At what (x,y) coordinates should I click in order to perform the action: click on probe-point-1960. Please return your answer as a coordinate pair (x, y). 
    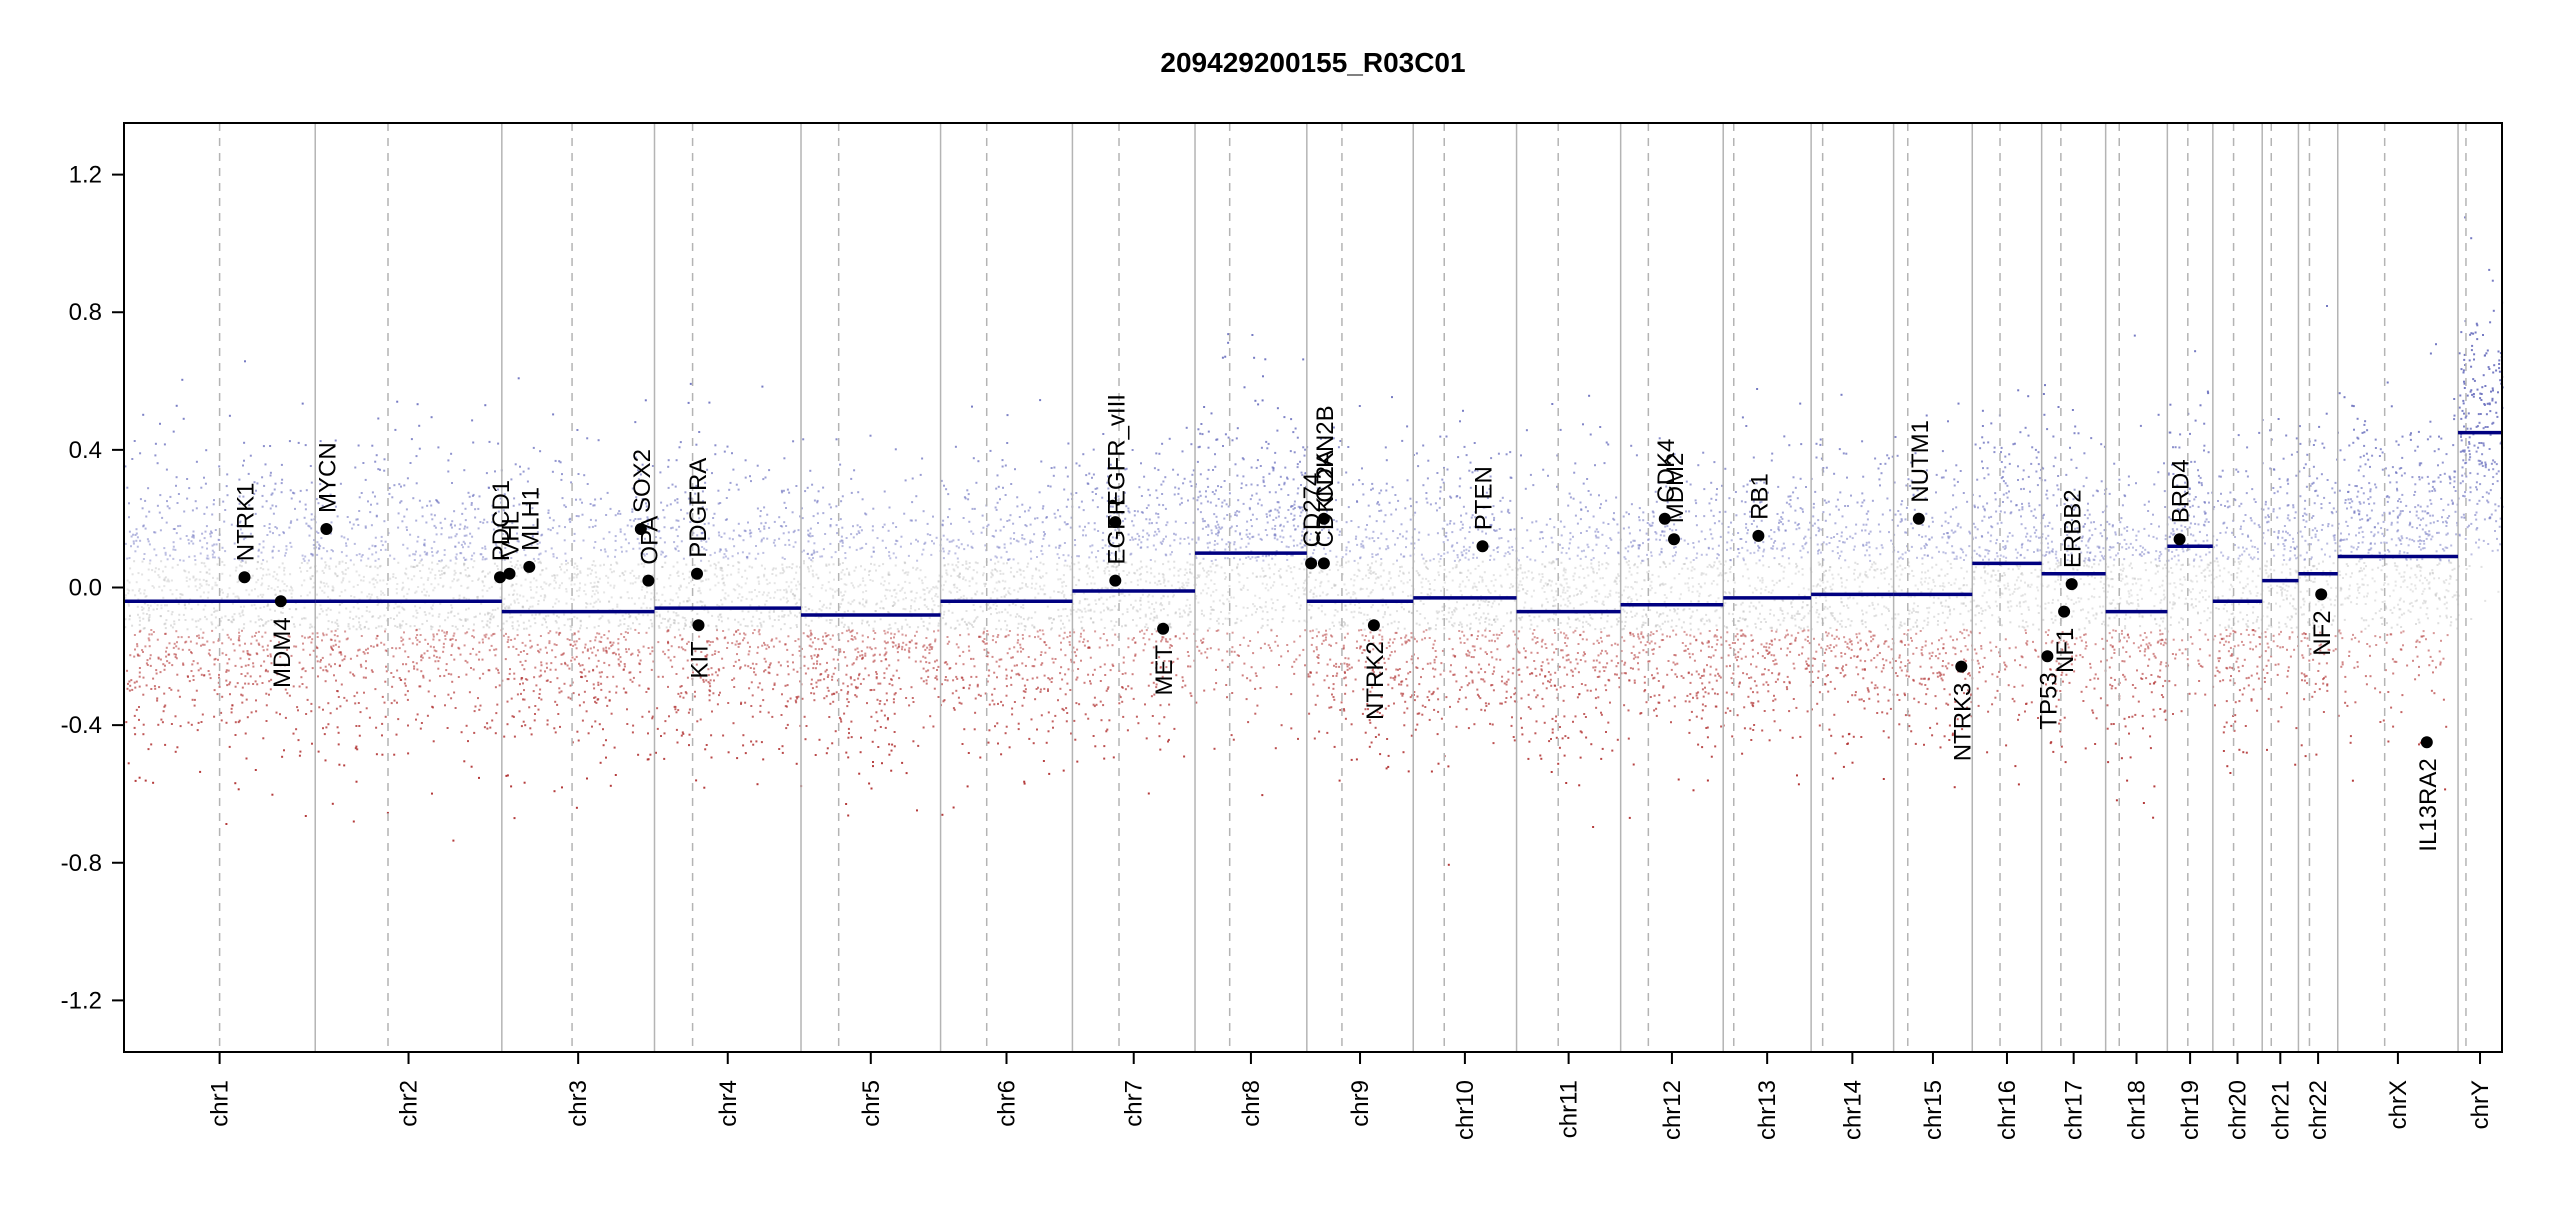
    Looking at the image, I should click on (318, 503).